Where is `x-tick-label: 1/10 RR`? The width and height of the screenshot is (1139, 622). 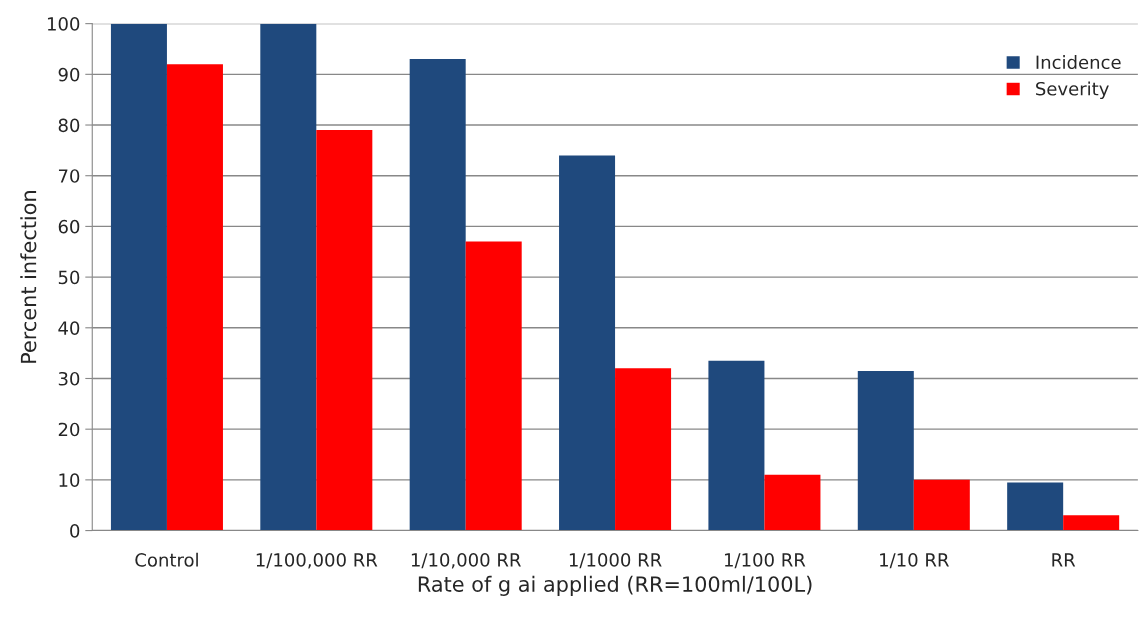 x-tick-label: 1/10 RR is located at coordinates (914, 561).